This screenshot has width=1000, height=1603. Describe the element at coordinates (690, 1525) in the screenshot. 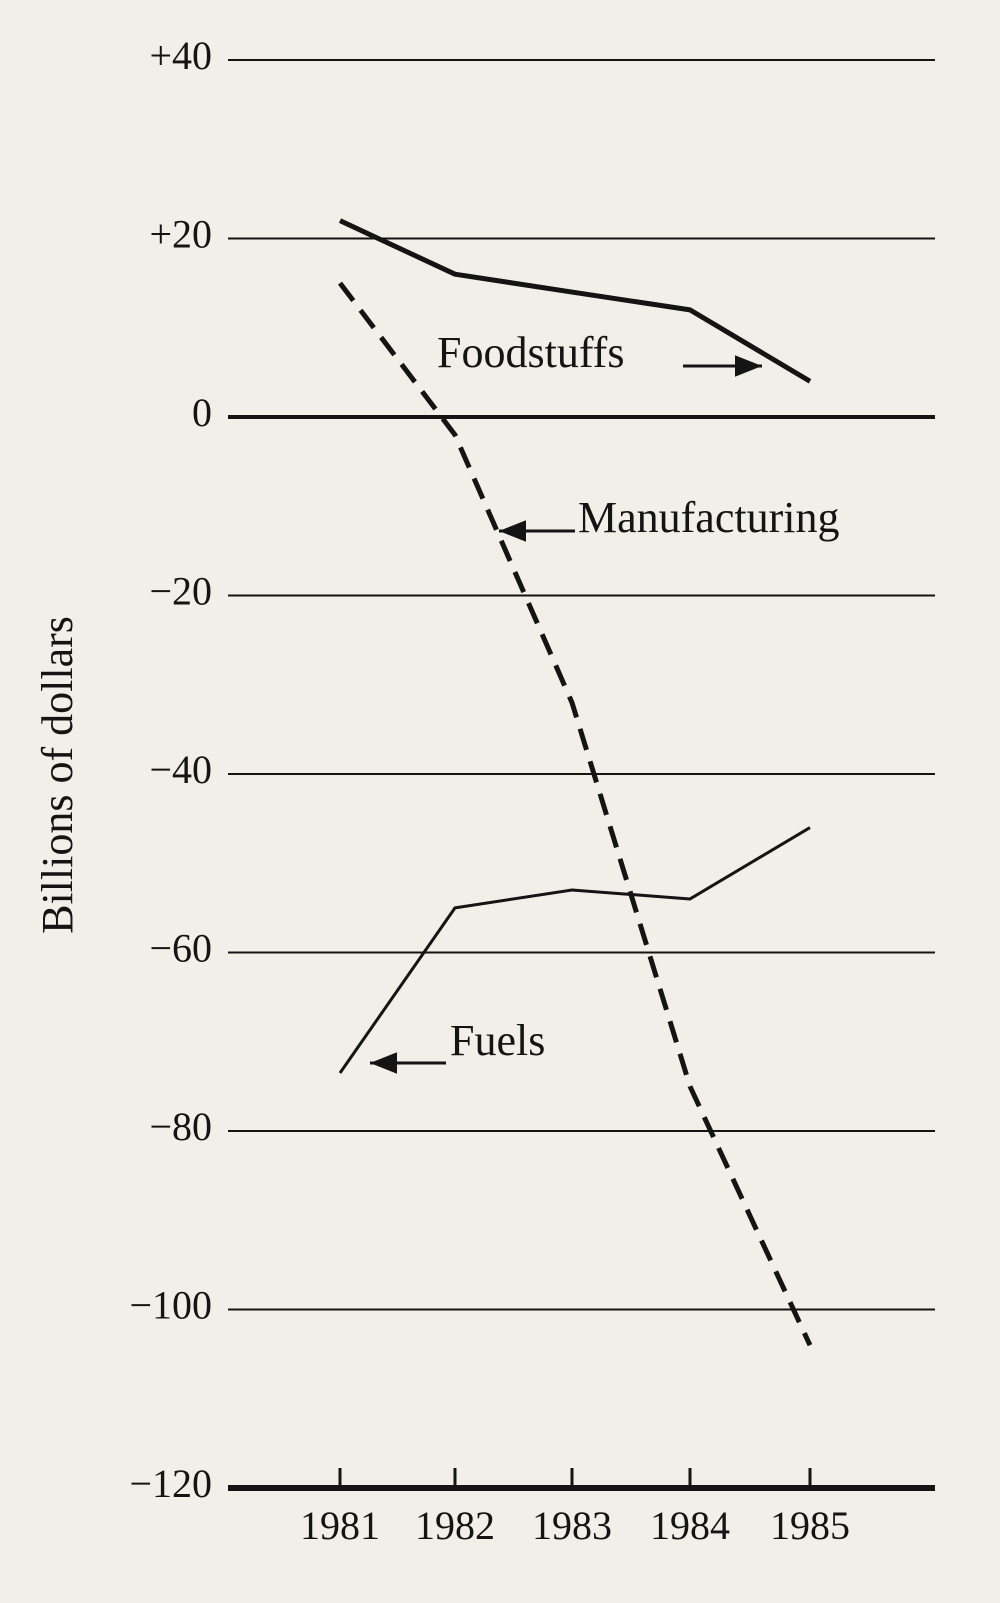

I see `x-tick-label: 1984` at that location.